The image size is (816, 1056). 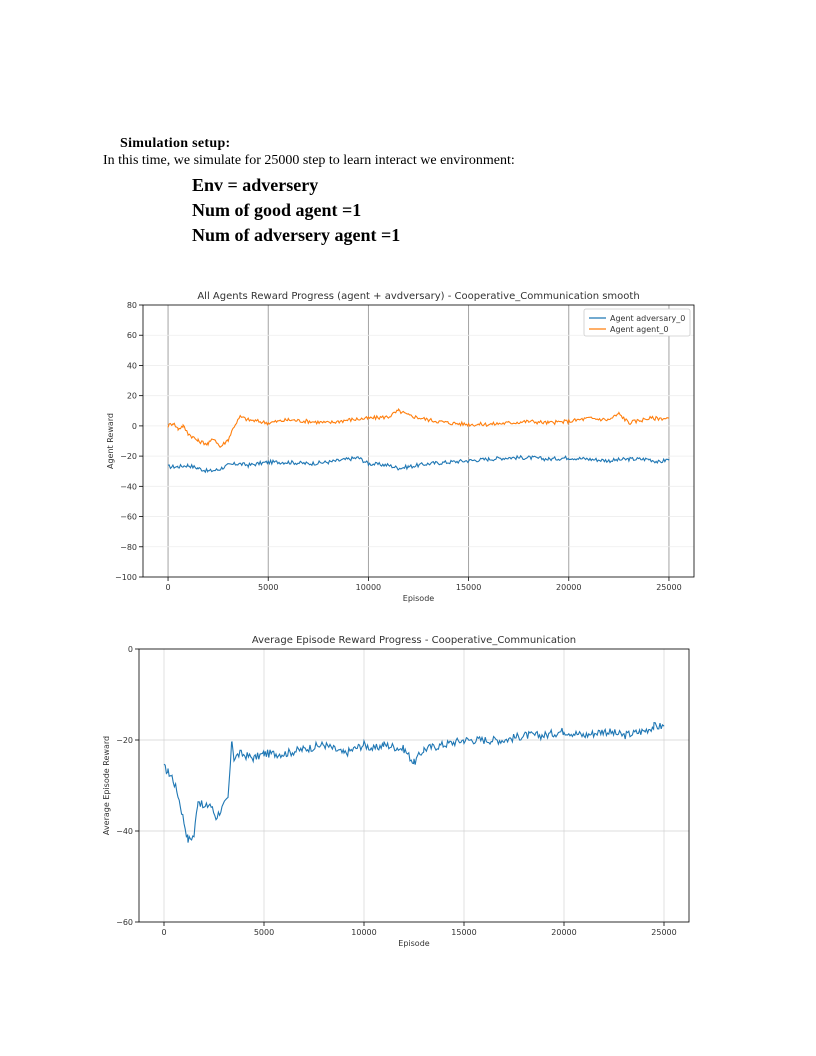 I want to click on y-tick-label: −80, so click(x=128, y=547).